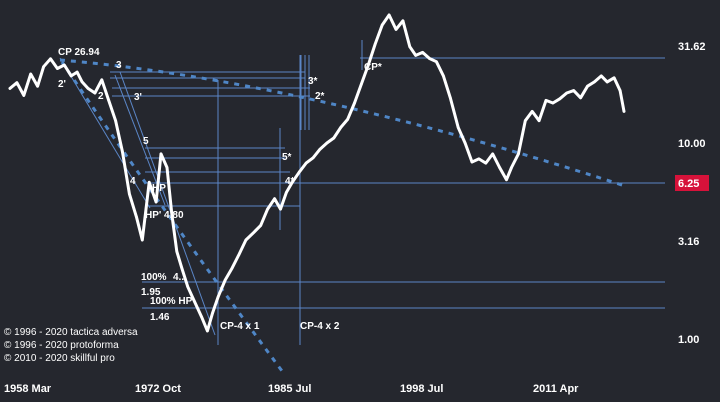 This screenshot has height=402, width=720. What do you see at coordinates (62, 84) in the screenshot?
I see `annotation-label: 2'` at bounding box center [62, 84].